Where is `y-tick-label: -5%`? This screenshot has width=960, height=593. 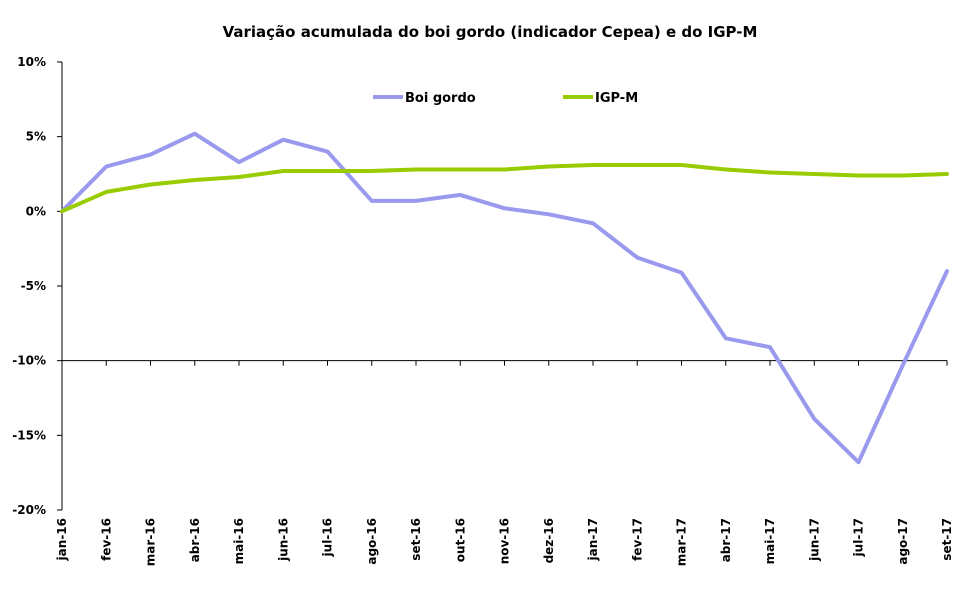
y-tick-label: -5% is located at coordinates (33, 286).